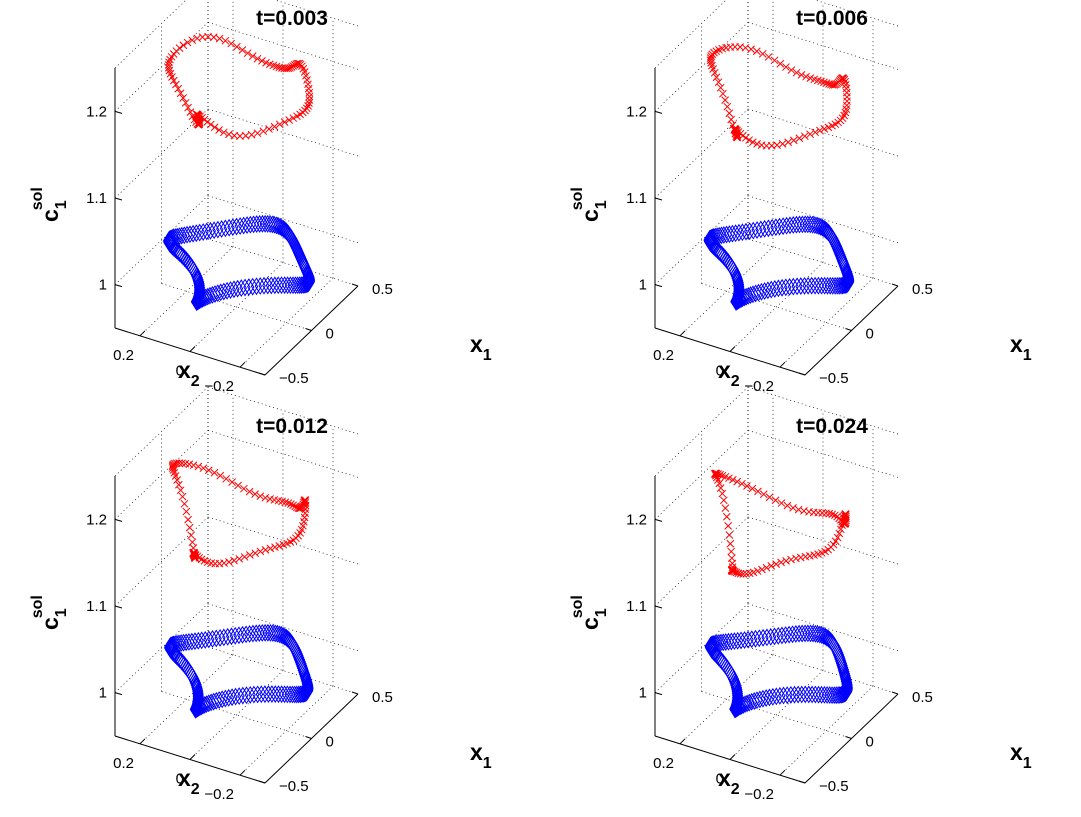 The height and width of the screenshot is (817, 1081). Describe the element at coordinates (96, 606) in the screenshot. I see `subplot-3-z-tick-label-1: 1.1` at that location.